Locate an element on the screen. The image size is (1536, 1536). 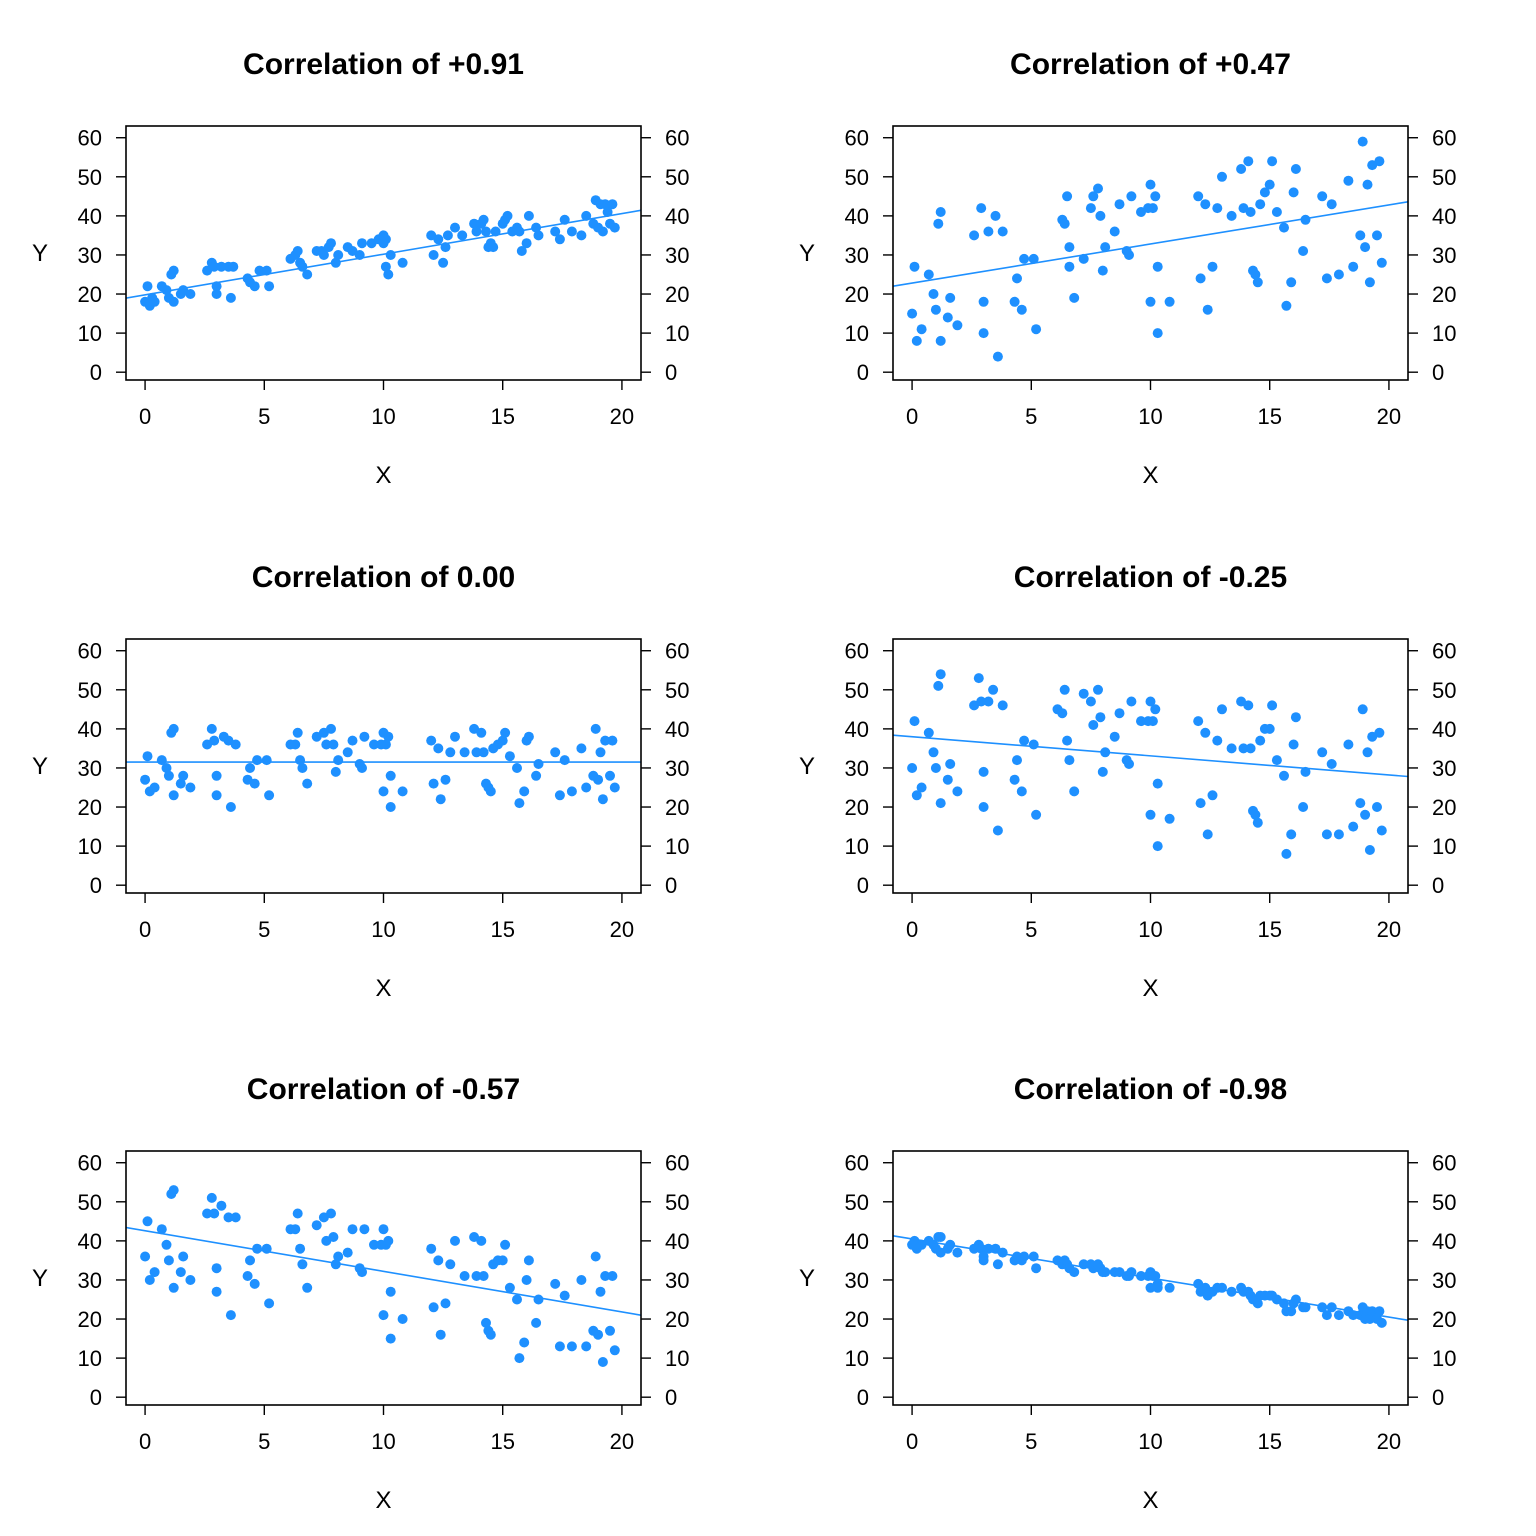
x-tick-label: 15 is located at coordinates (502, 416).